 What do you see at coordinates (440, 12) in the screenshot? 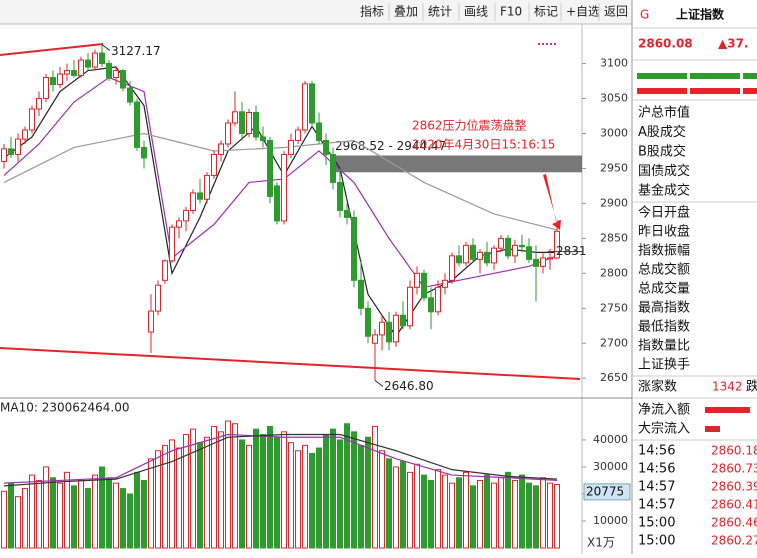
I see `toolbar-button: 统计` at bounding box center [440, 12].